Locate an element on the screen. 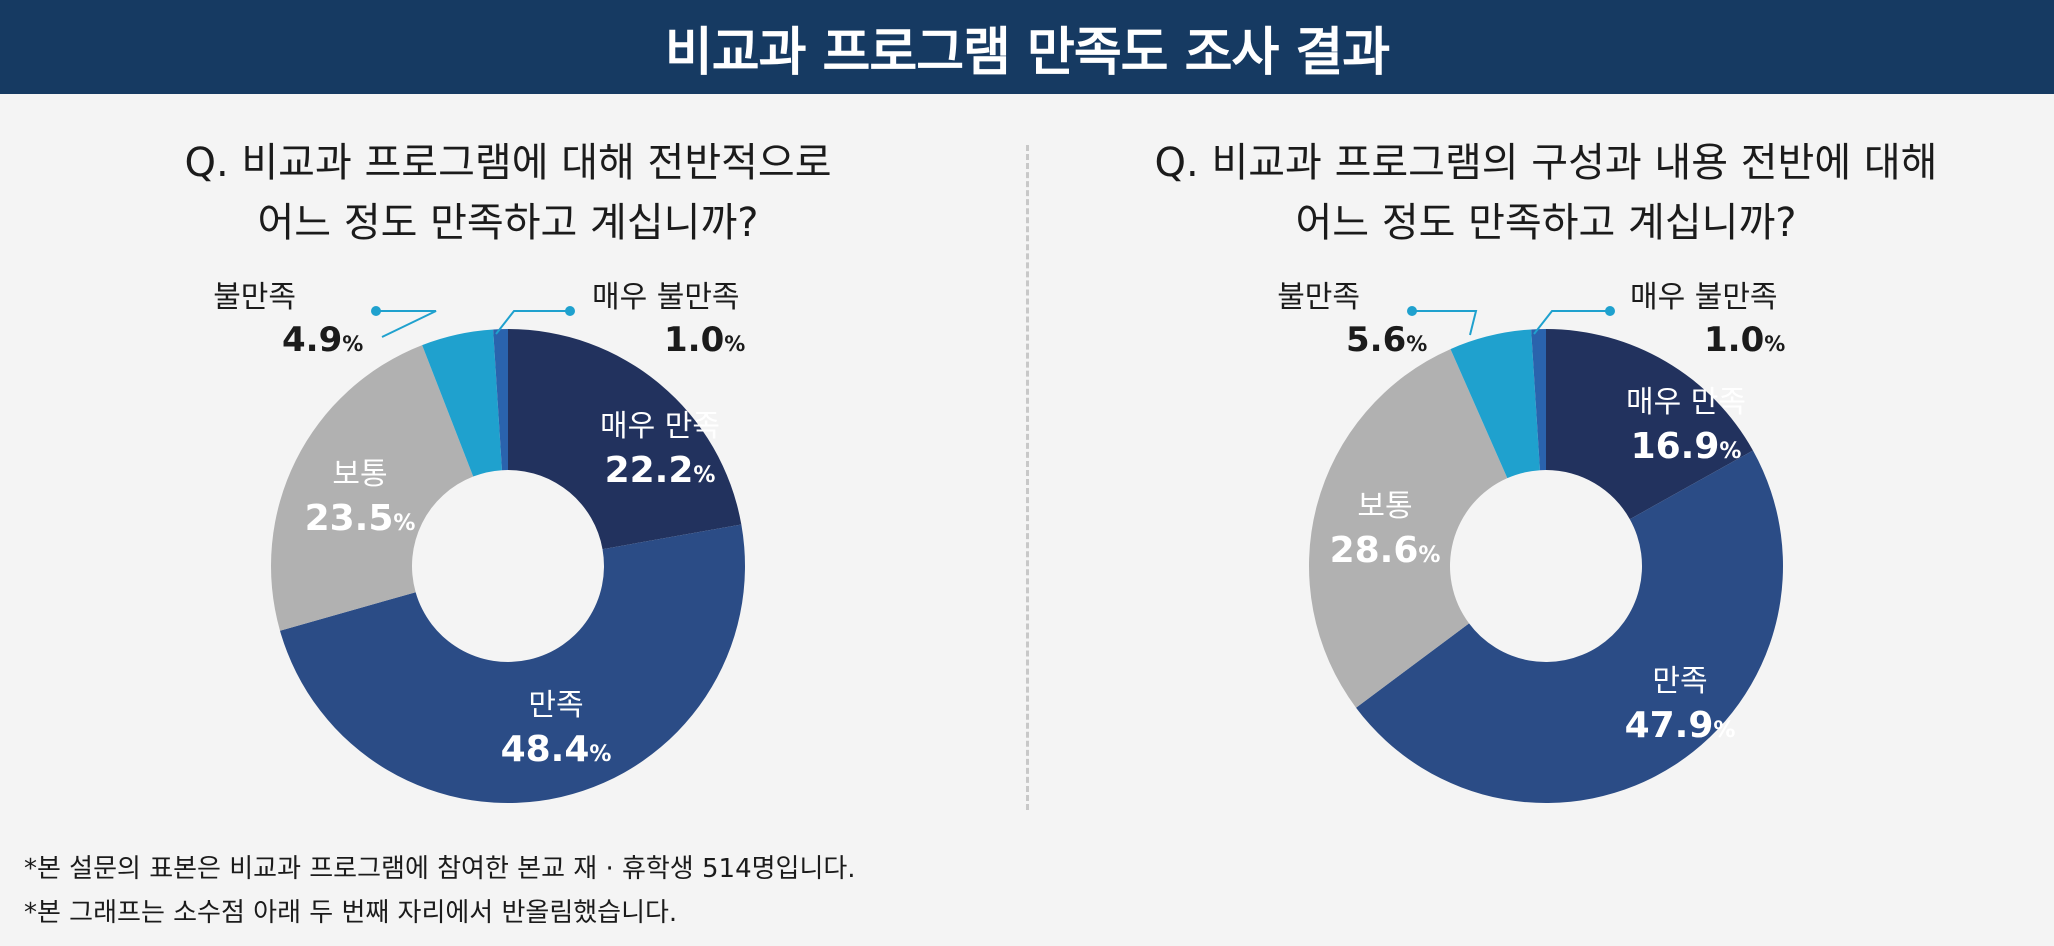 The image size is (2054, 946). chart-1-slice-dissatisfied is located at coordinates (462, 403).